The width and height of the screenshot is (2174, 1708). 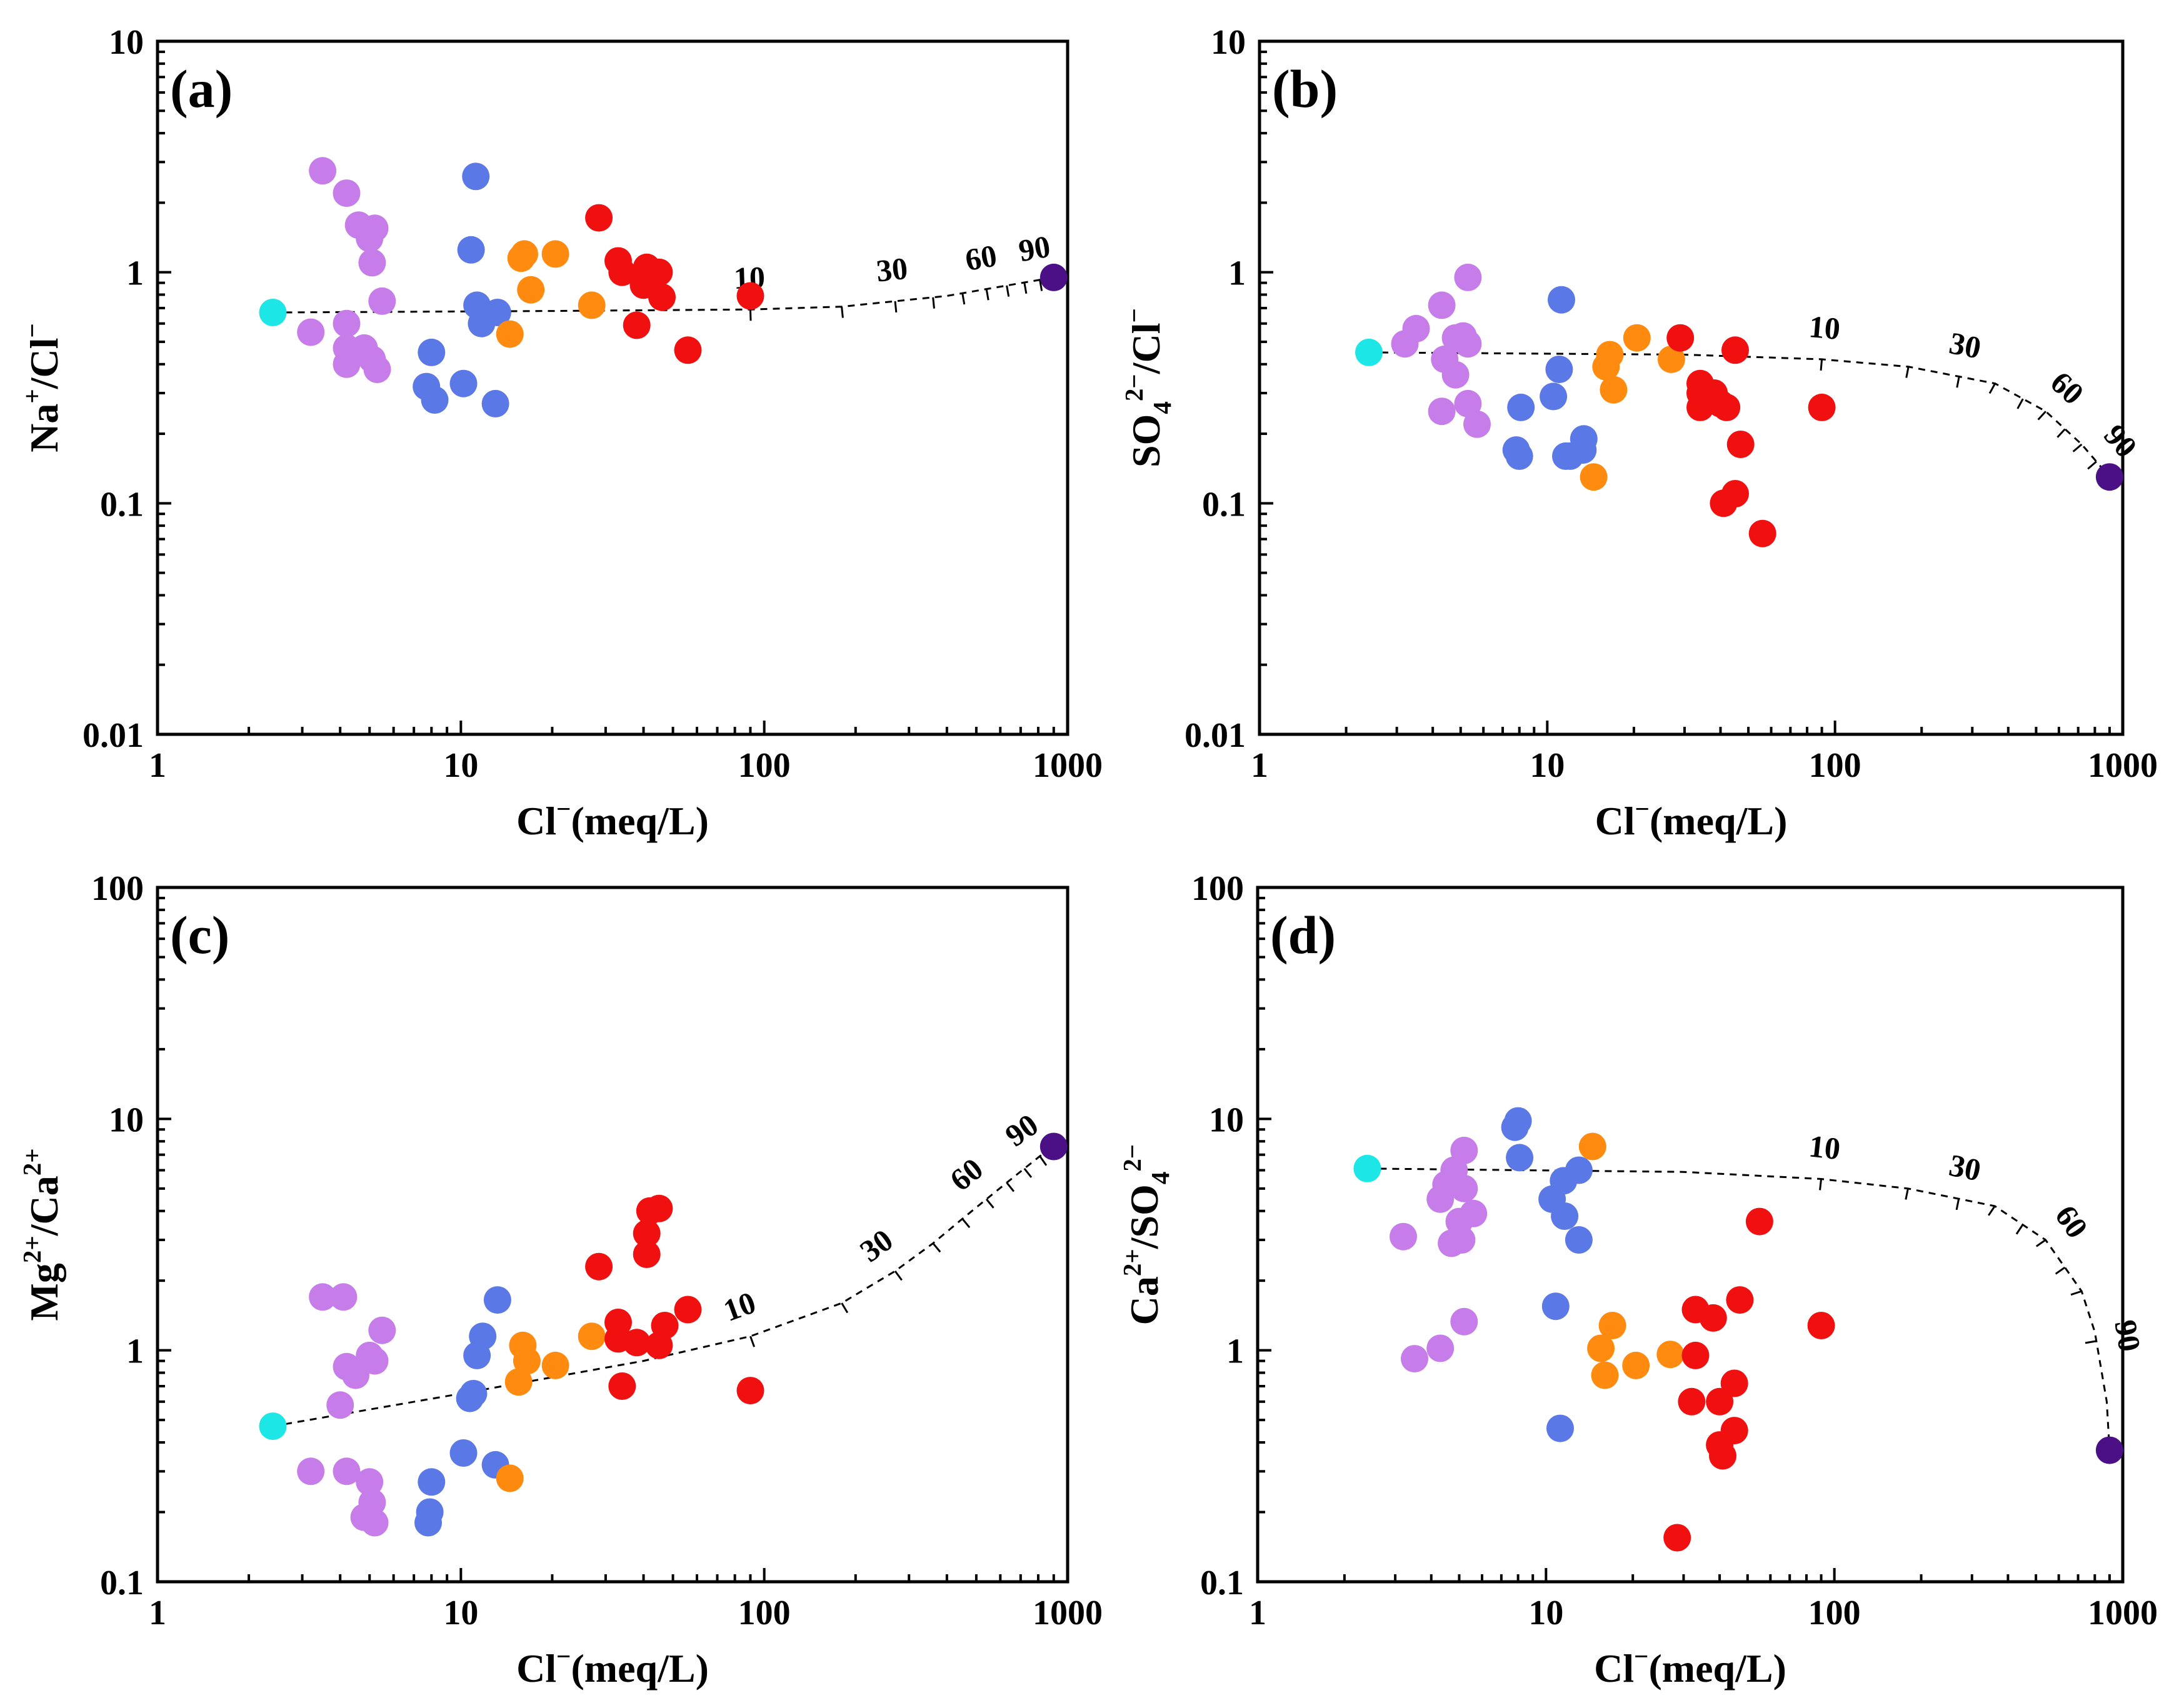 I want to click on endmember-sea, so click(x=2109, y=1450).